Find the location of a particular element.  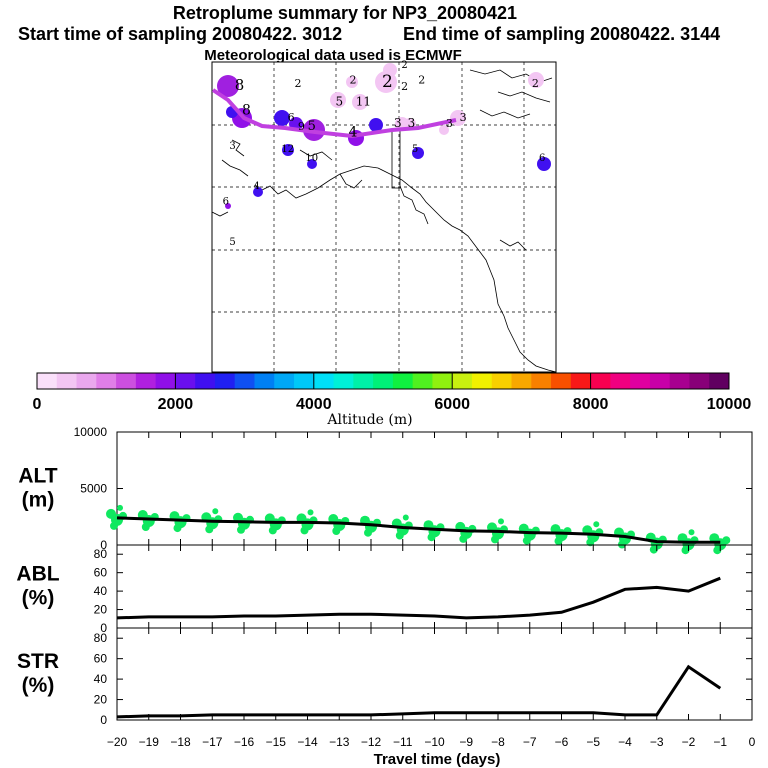

colorbar-tick-label: 10000 is located at coordinates (729, 404).